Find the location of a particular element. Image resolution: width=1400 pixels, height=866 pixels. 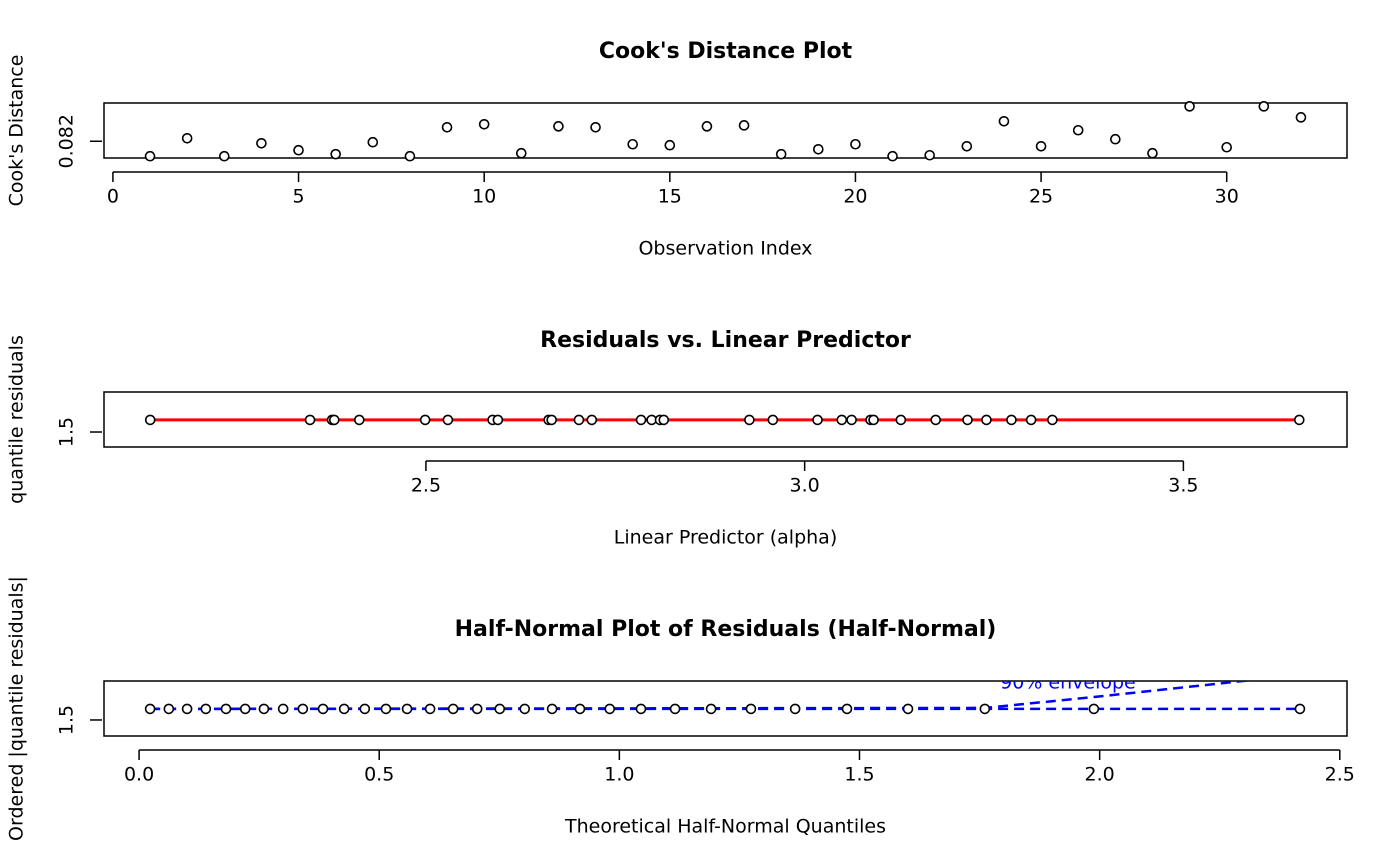

x-axis-label: Theoretical Half-Normal Quantiles is located at coordinates (725, 827).